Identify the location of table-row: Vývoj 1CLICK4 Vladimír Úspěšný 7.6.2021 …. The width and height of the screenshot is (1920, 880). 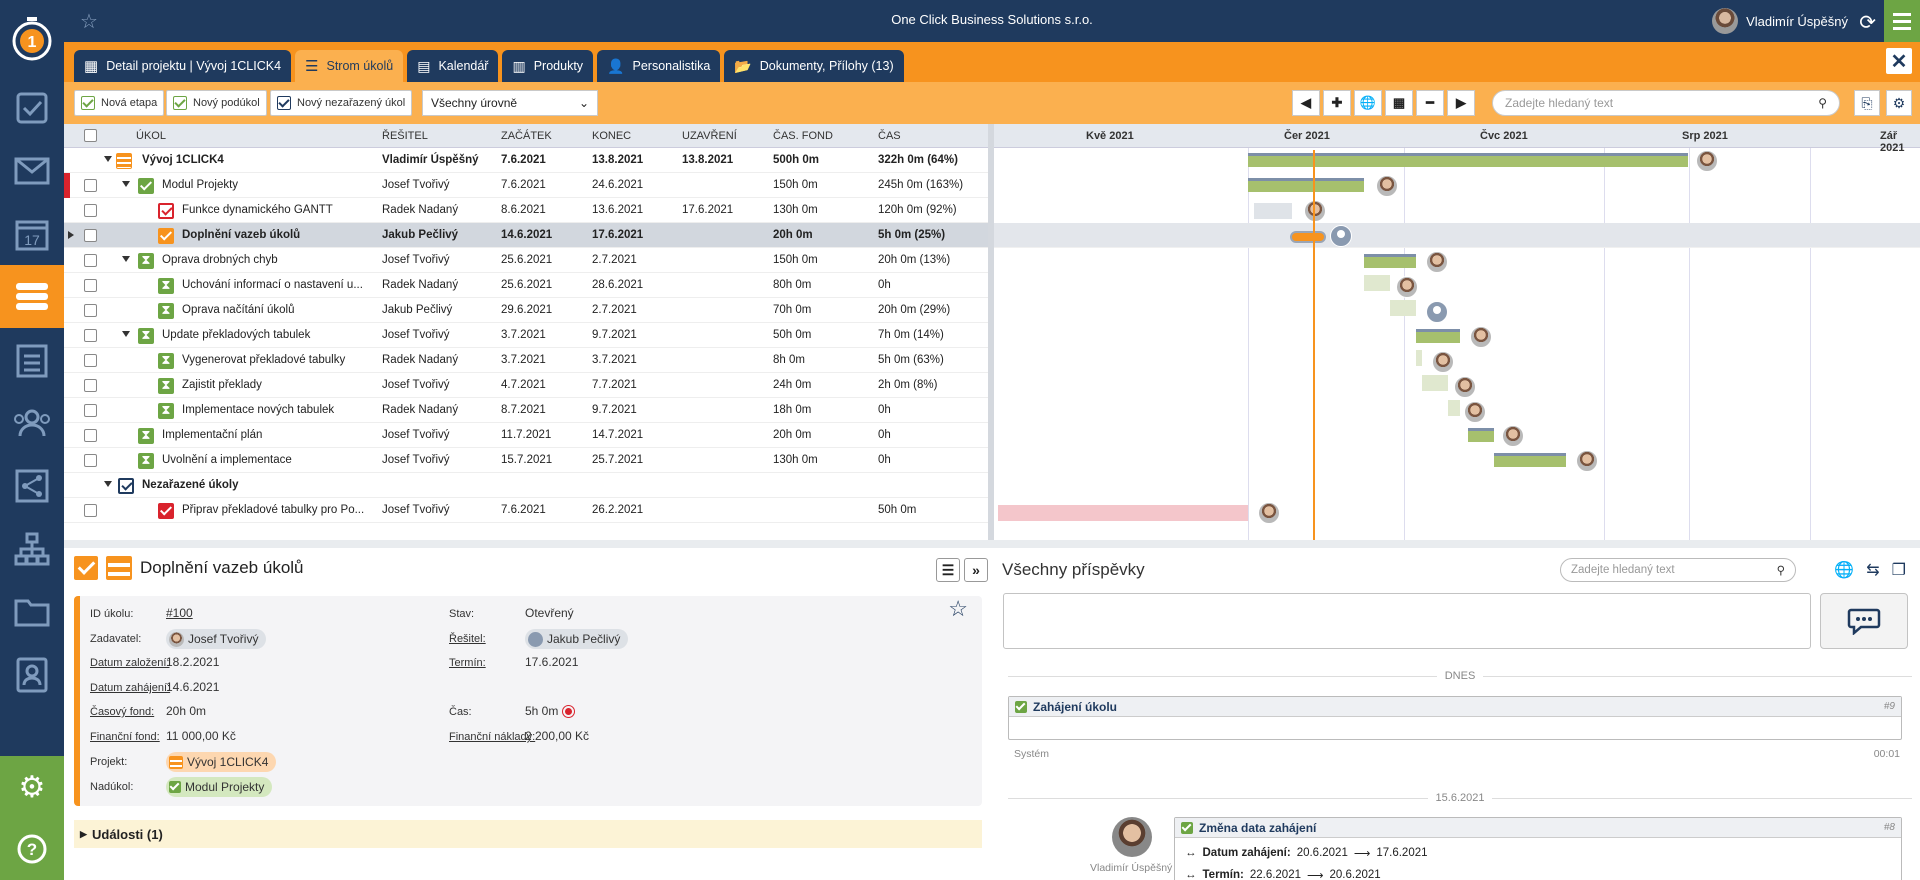
(526, 160).